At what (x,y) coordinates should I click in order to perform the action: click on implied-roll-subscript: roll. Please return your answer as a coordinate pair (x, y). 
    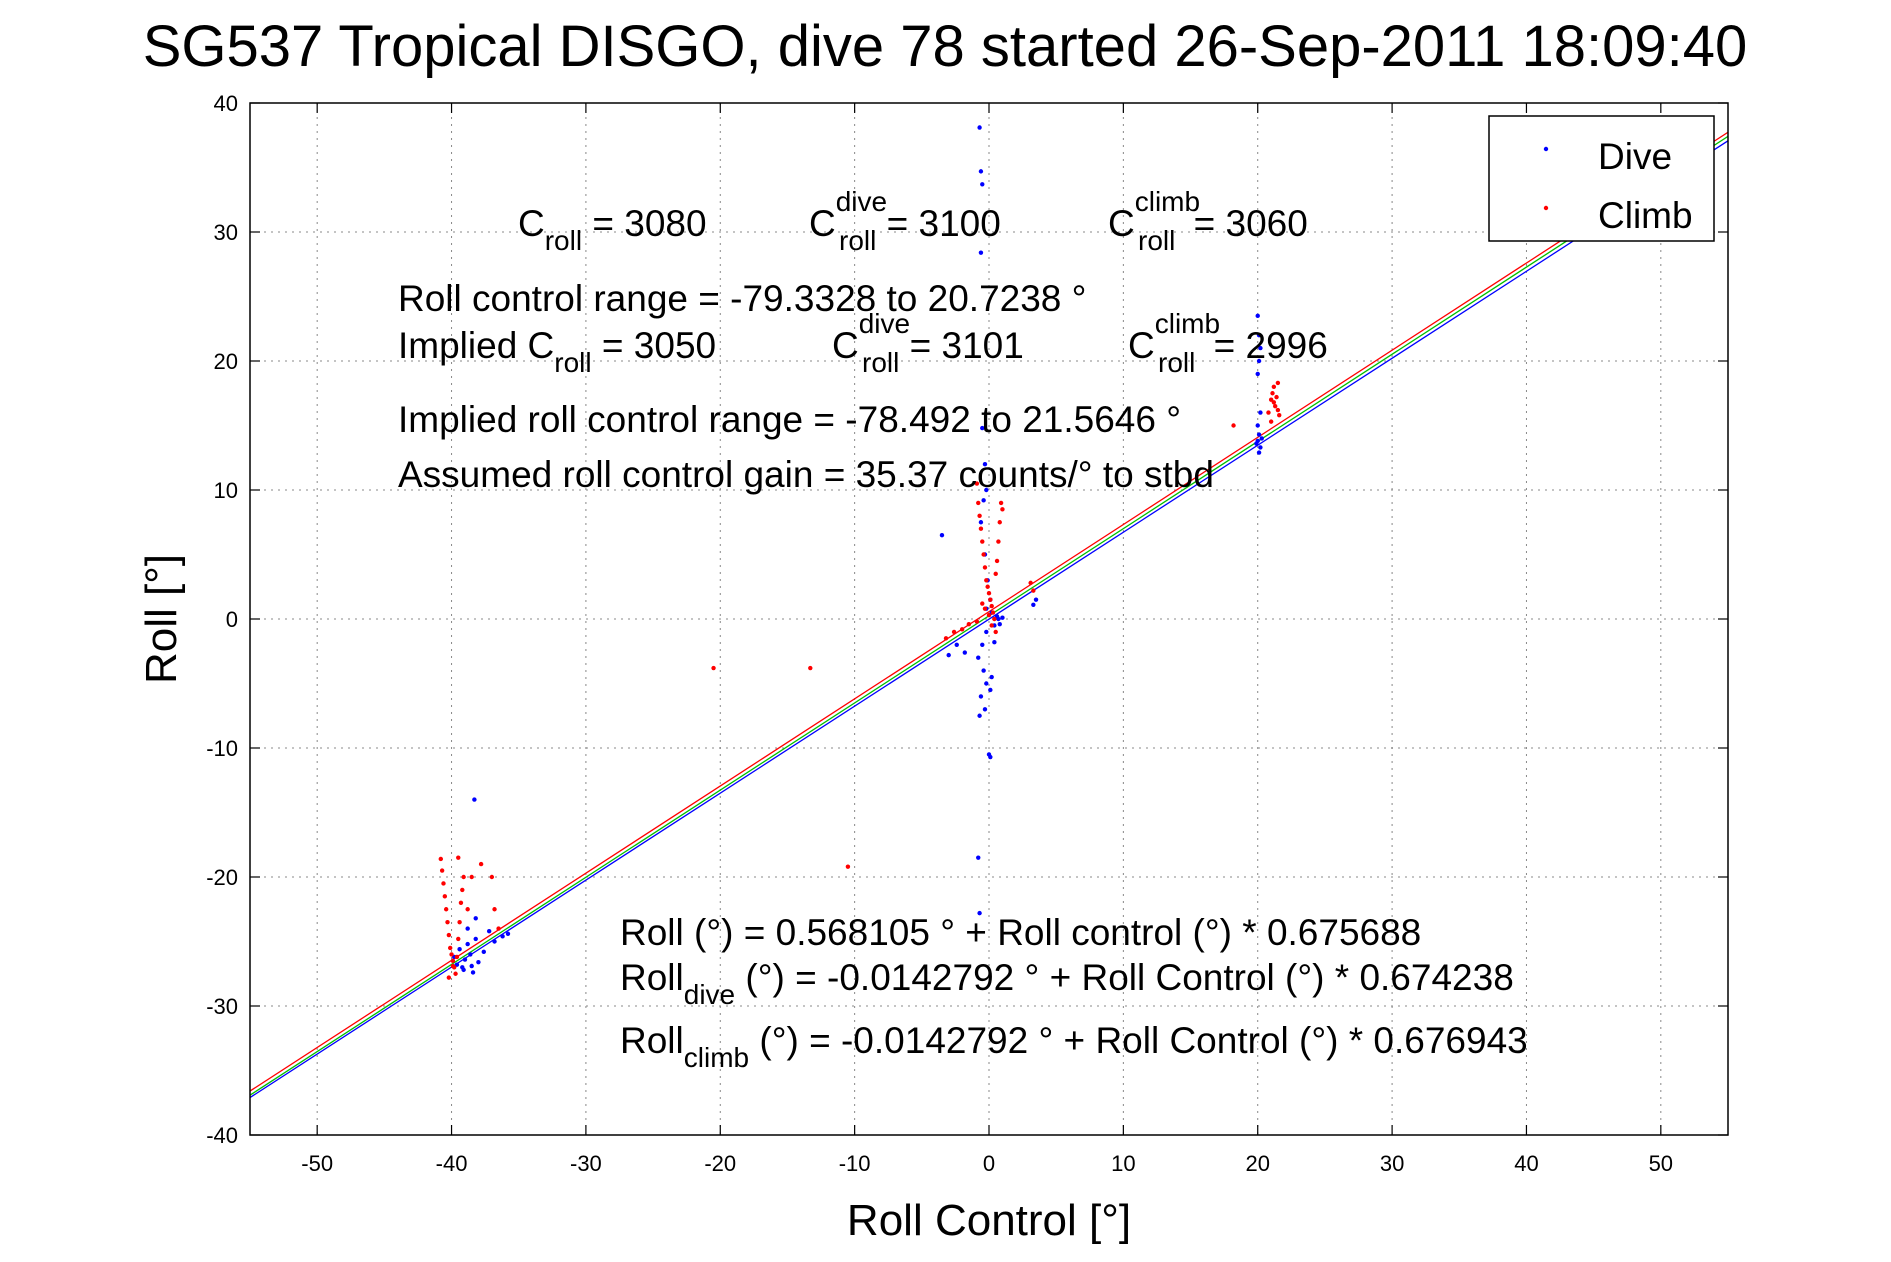
    Looking at the image, I should click on (572, 362).